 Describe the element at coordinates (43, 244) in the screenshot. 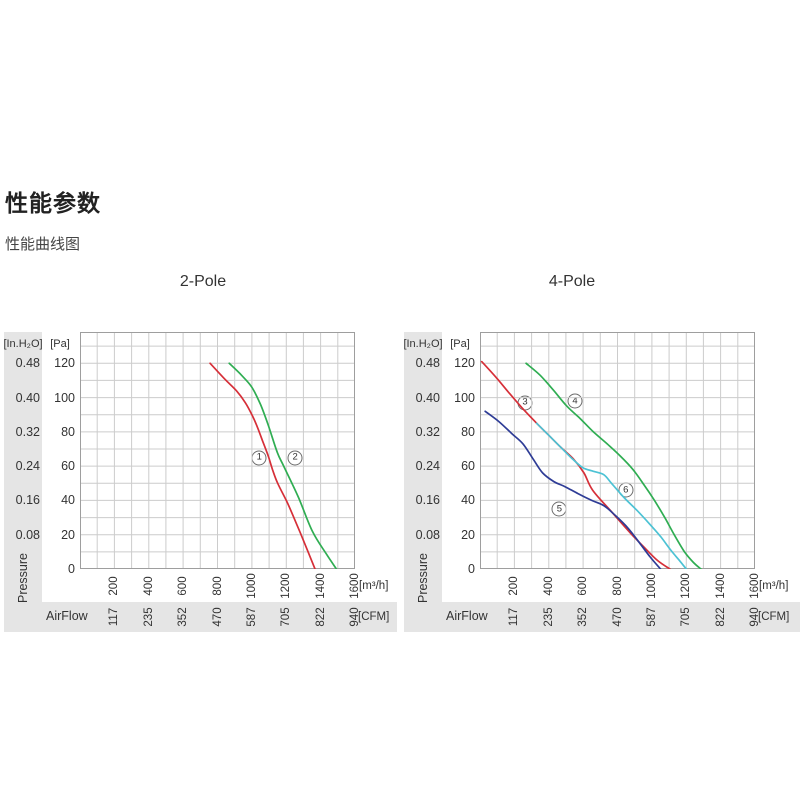

I see `section-subtitle: 性能曲线图` at that location.